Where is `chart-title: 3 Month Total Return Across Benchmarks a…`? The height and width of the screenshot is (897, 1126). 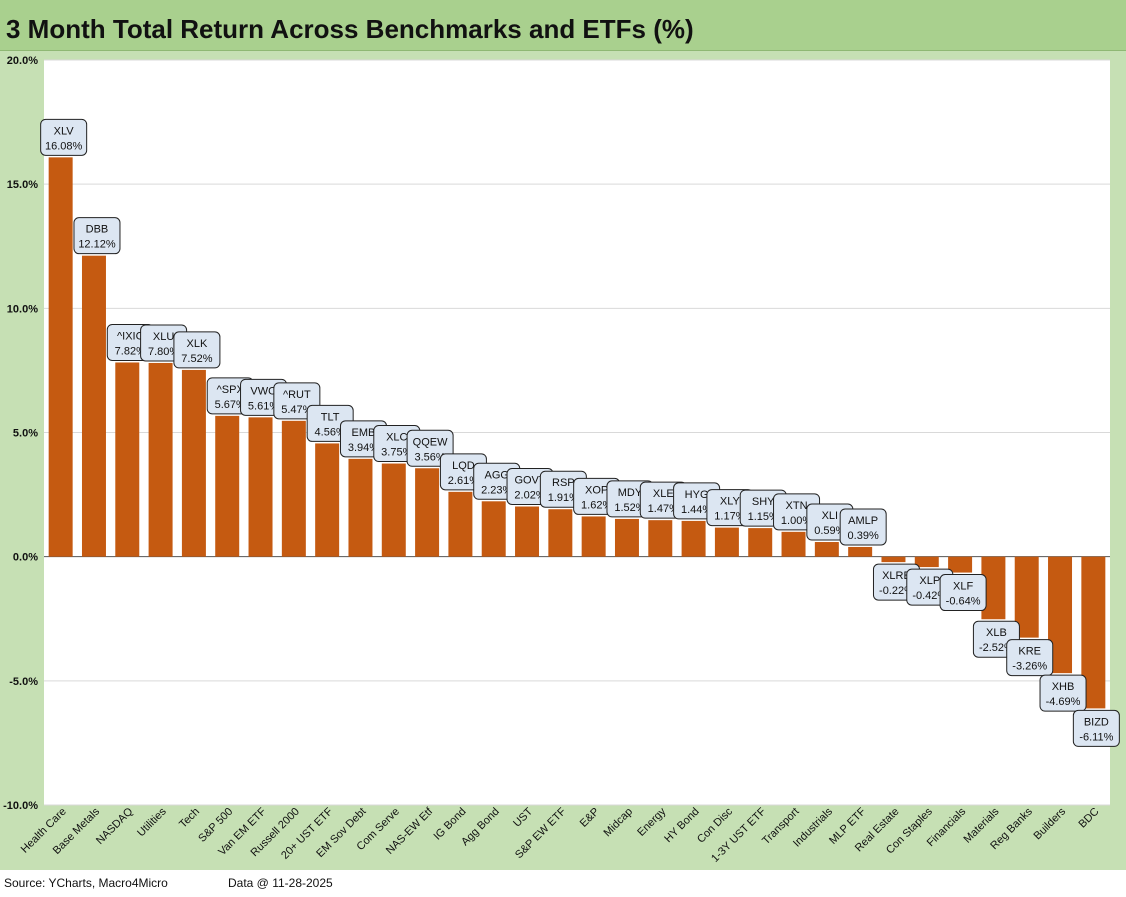 chart-title: 3 Month Total Return Across Benchmarks a… is located at coordinates (350, 29).